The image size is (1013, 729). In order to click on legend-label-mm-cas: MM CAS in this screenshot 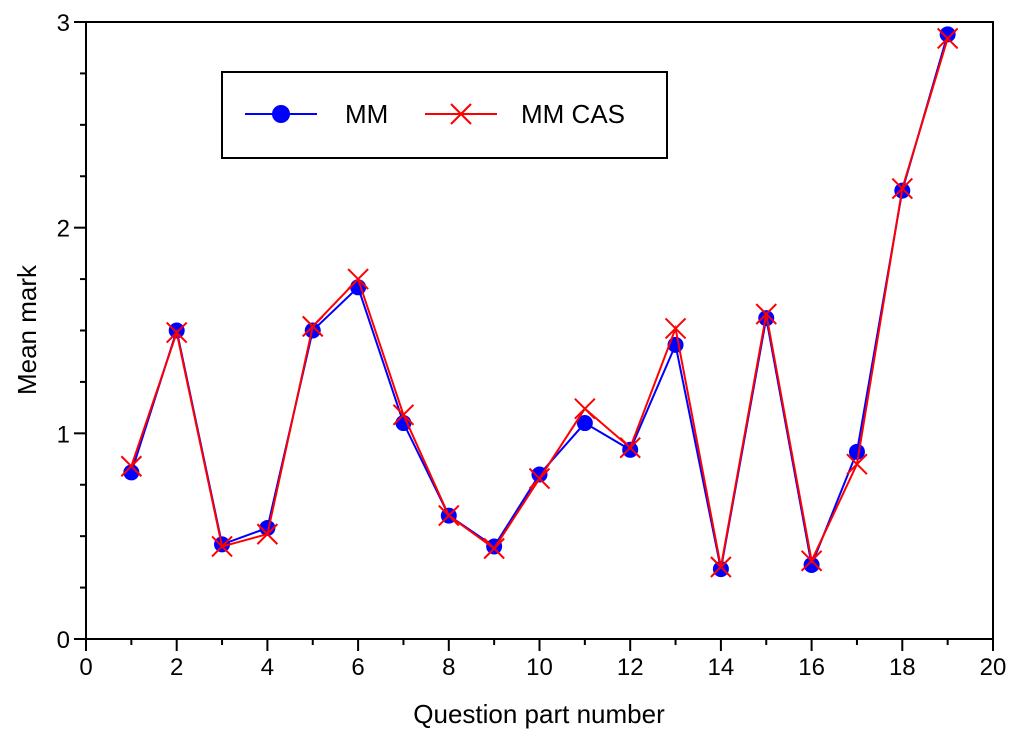, I will do `click(573, 114)`.